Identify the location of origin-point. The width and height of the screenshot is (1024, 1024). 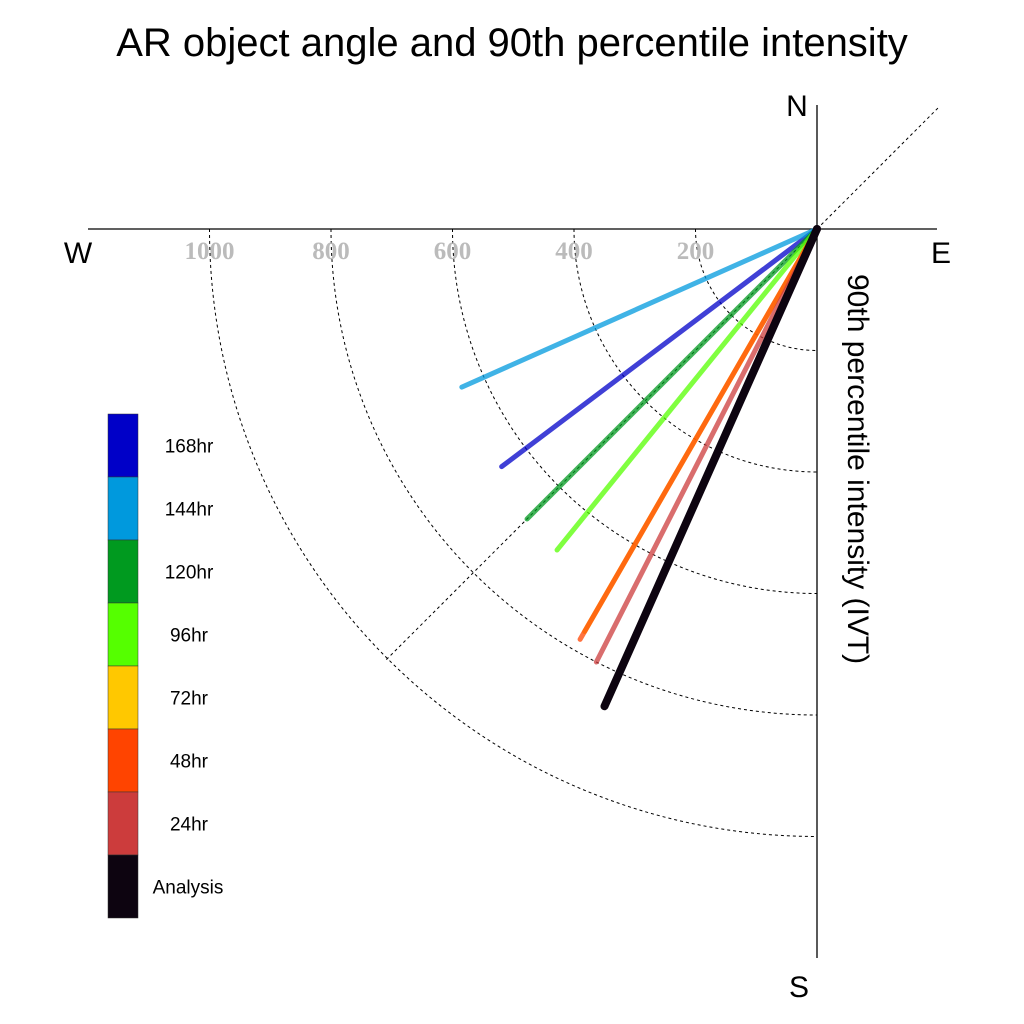
(817, 229).